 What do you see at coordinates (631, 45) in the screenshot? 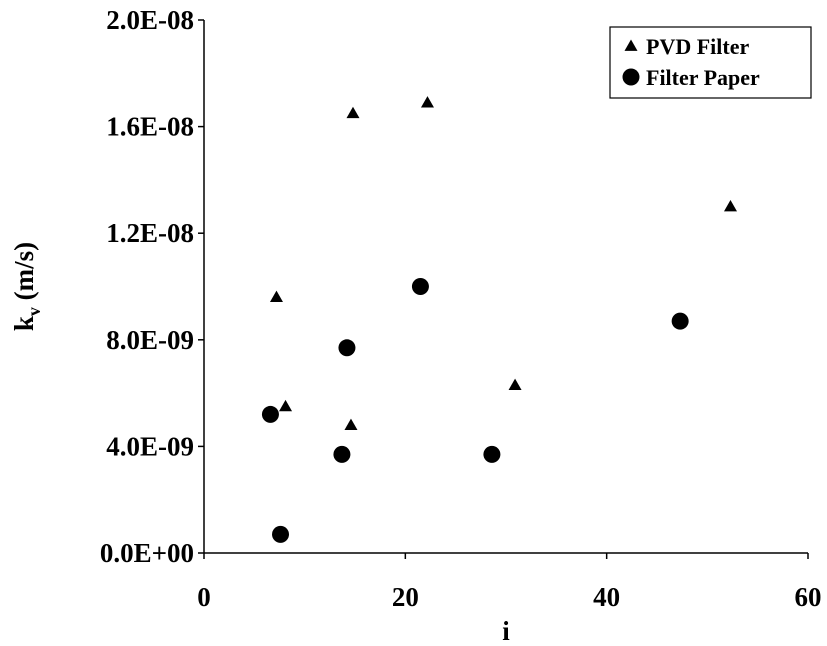
I see `legend-marker-triangle` at bounding box center [631, 45].